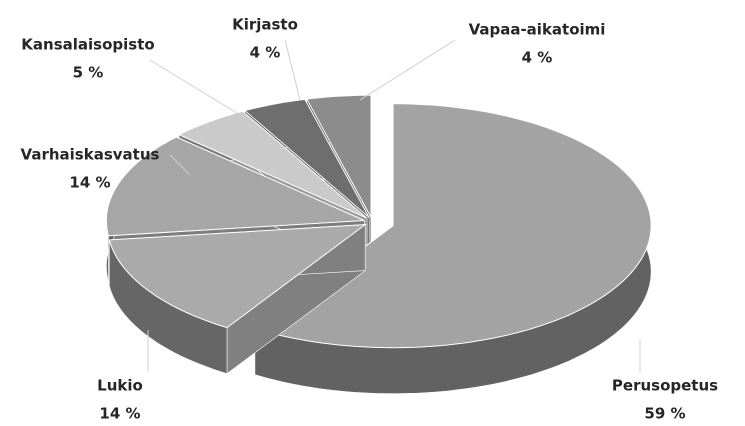  I want to click on value-label: 59 %, so click(664, 414).